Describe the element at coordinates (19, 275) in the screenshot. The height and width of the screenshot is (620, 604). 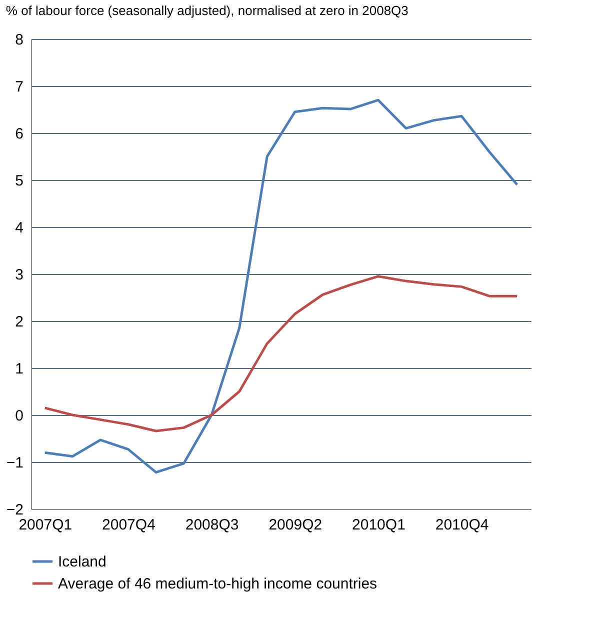
I see `y-tick-label: 3` at that location.